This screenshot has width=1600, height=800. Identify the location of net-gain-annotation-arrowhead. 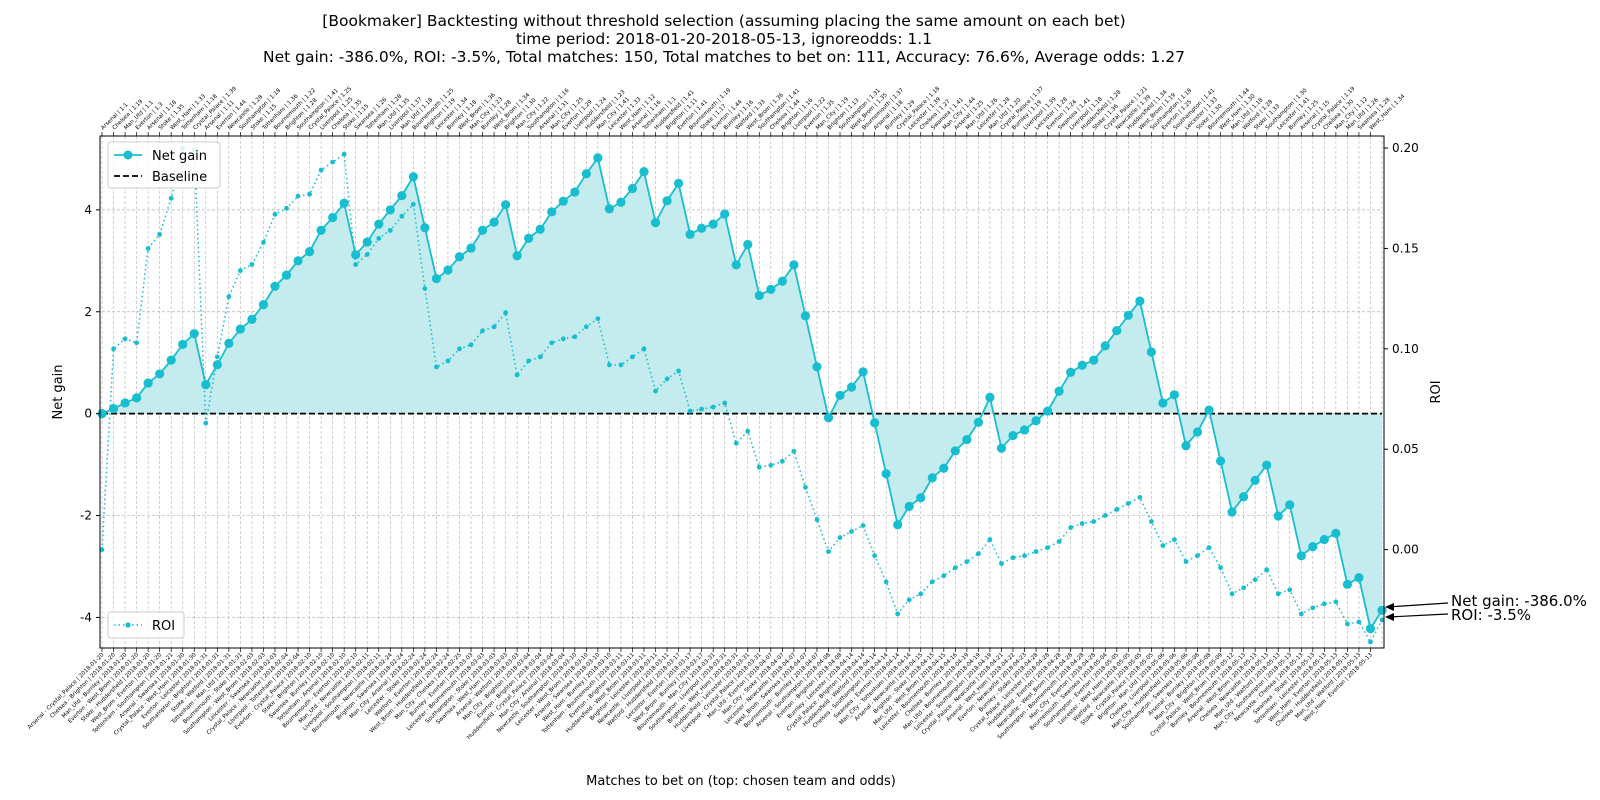
(1389, 607).